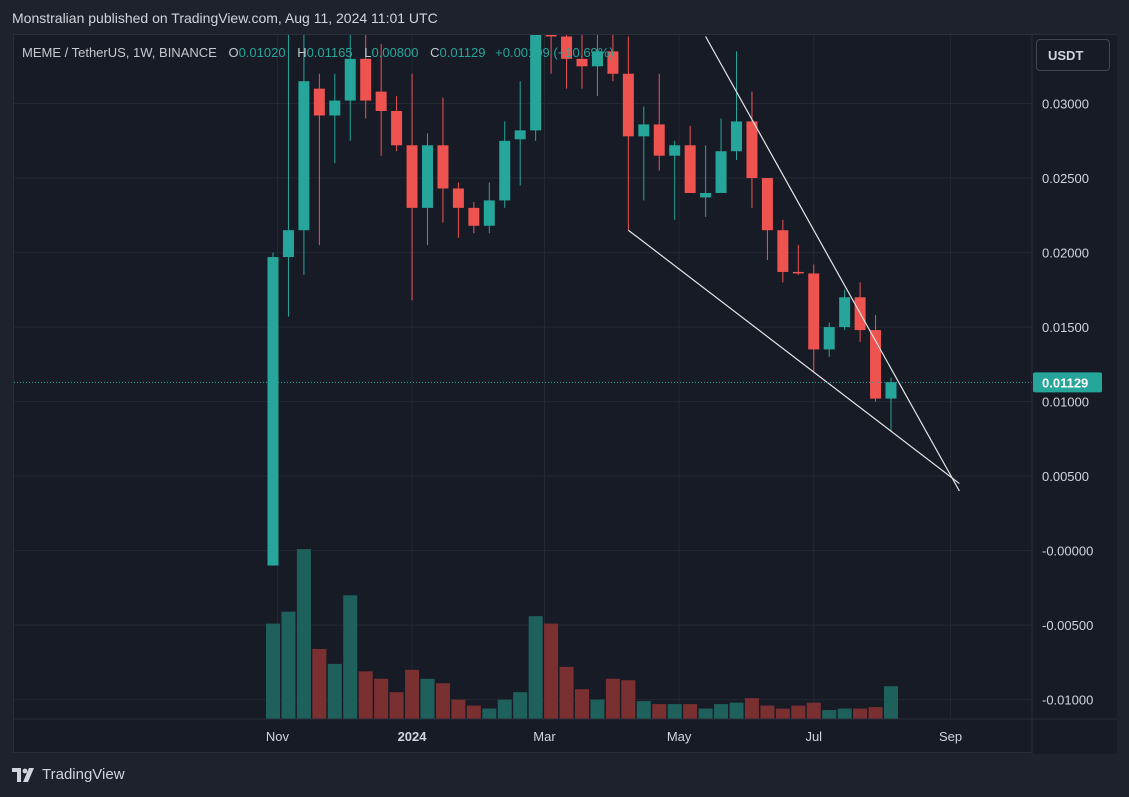  What do you see at coordinates (83, 774) in the screenshot?
I see `footer-brand: TradingView` at bounding box center [83, 774].